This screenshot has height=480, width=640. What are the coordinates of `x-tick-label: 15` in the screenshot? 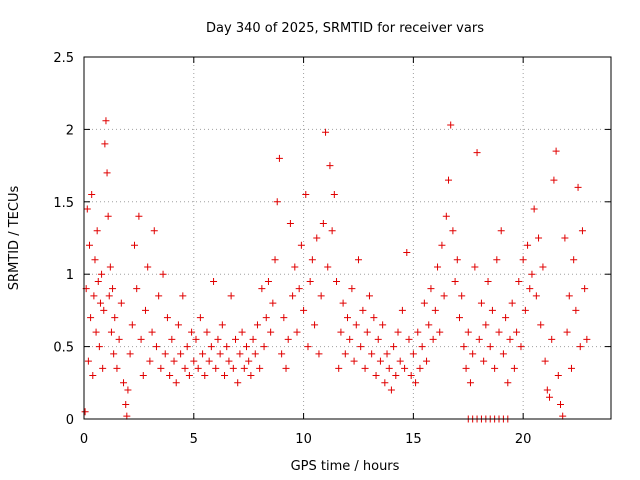 It's located at (413, 439).